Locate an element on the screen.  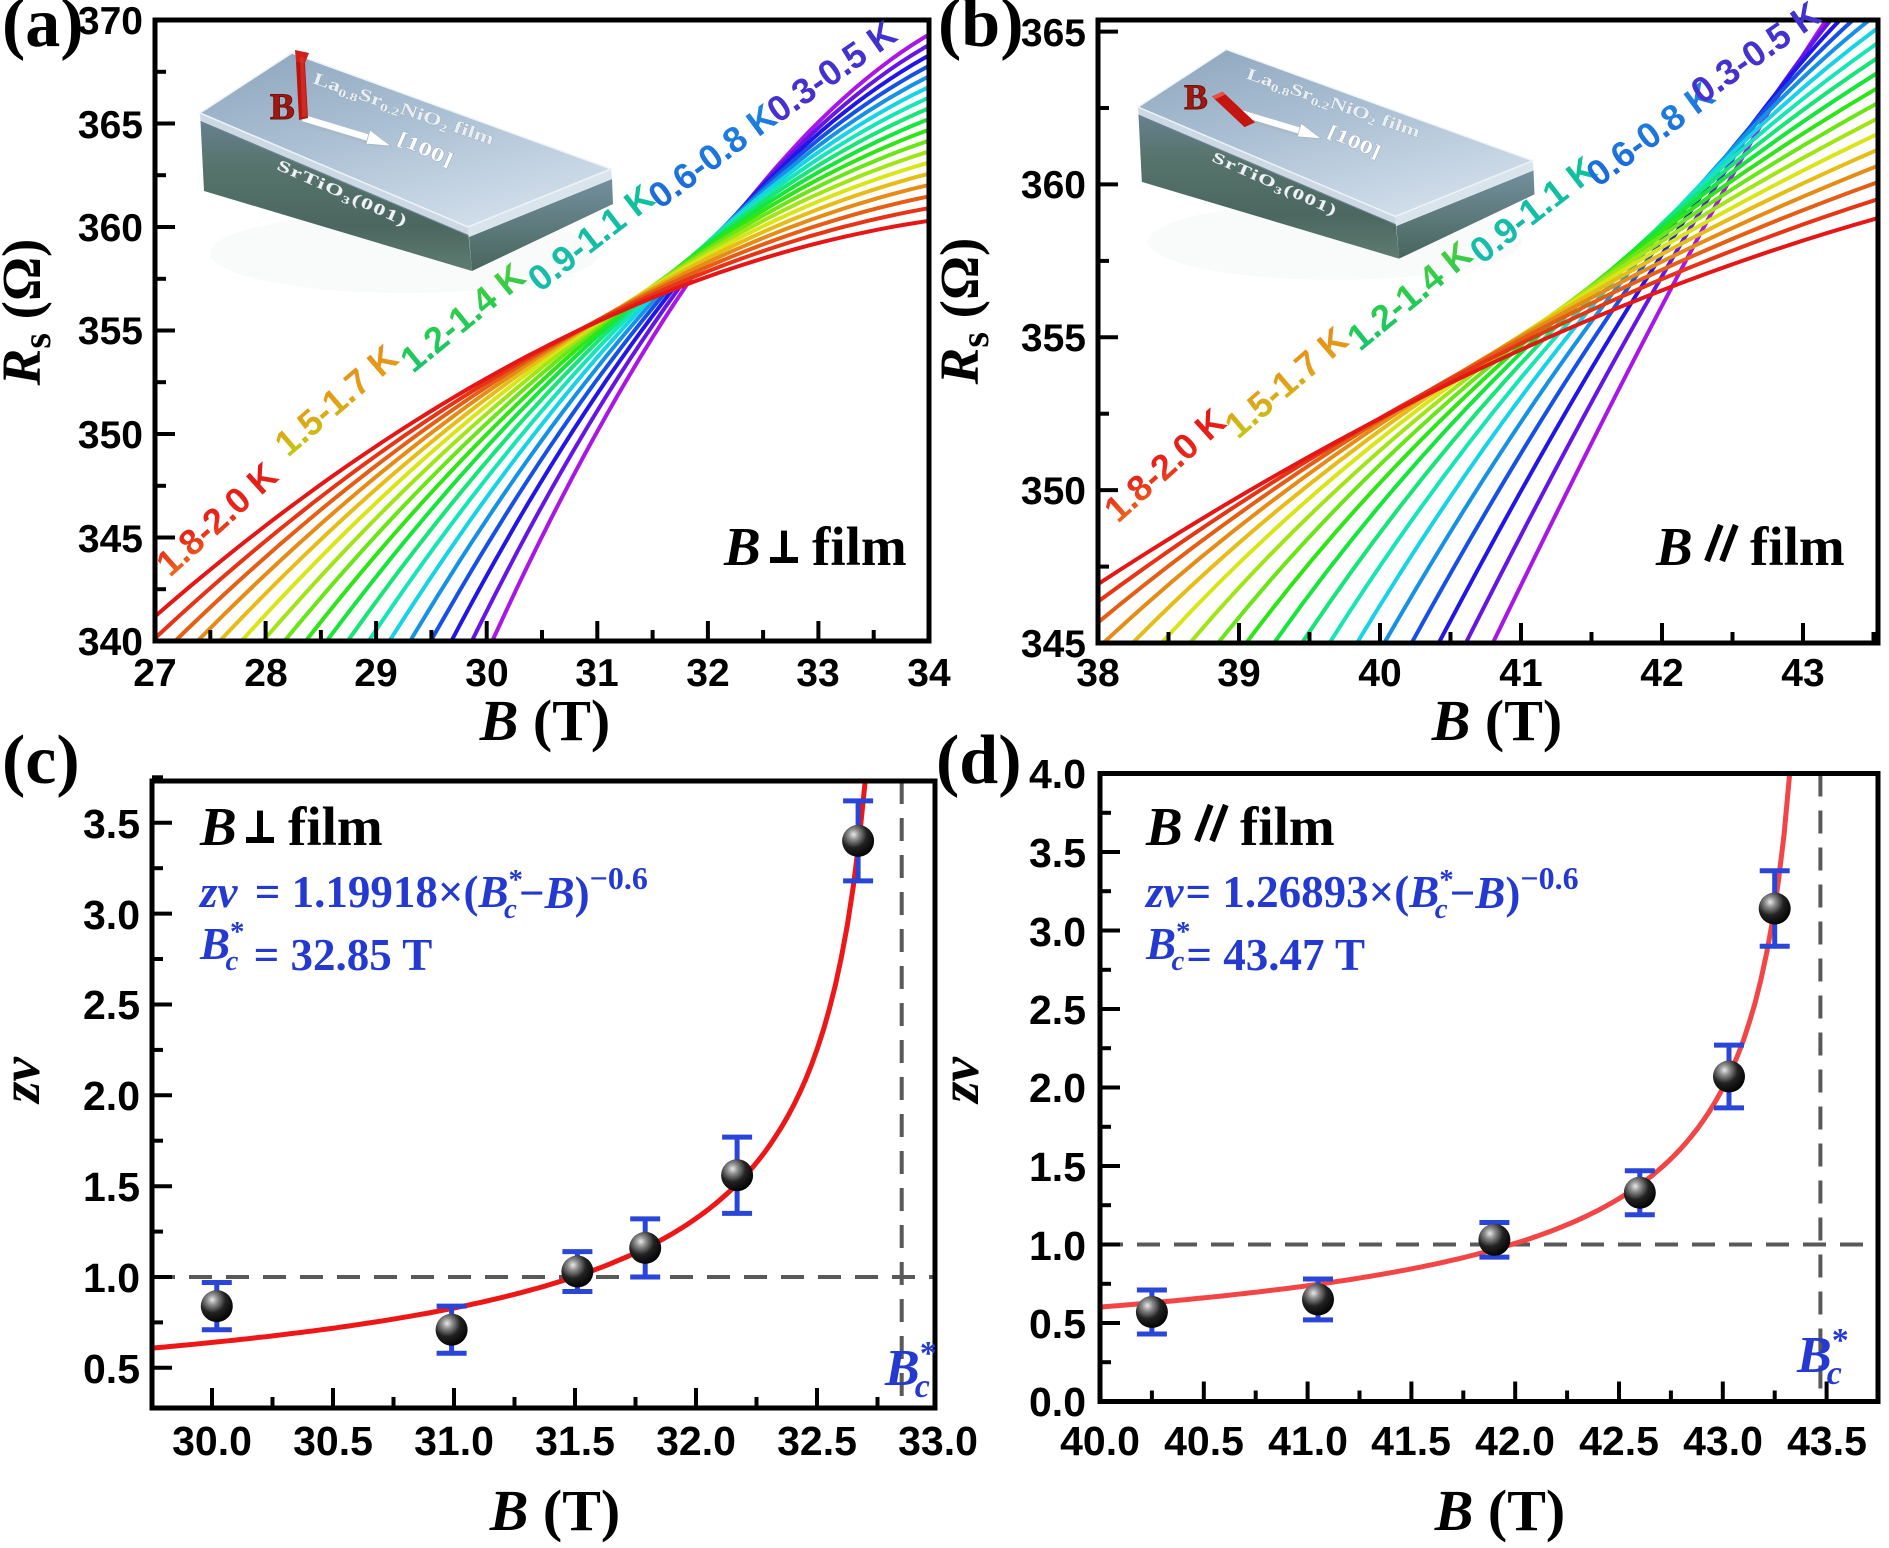
svg-text: 40 is located at coordinates (1379, 673).